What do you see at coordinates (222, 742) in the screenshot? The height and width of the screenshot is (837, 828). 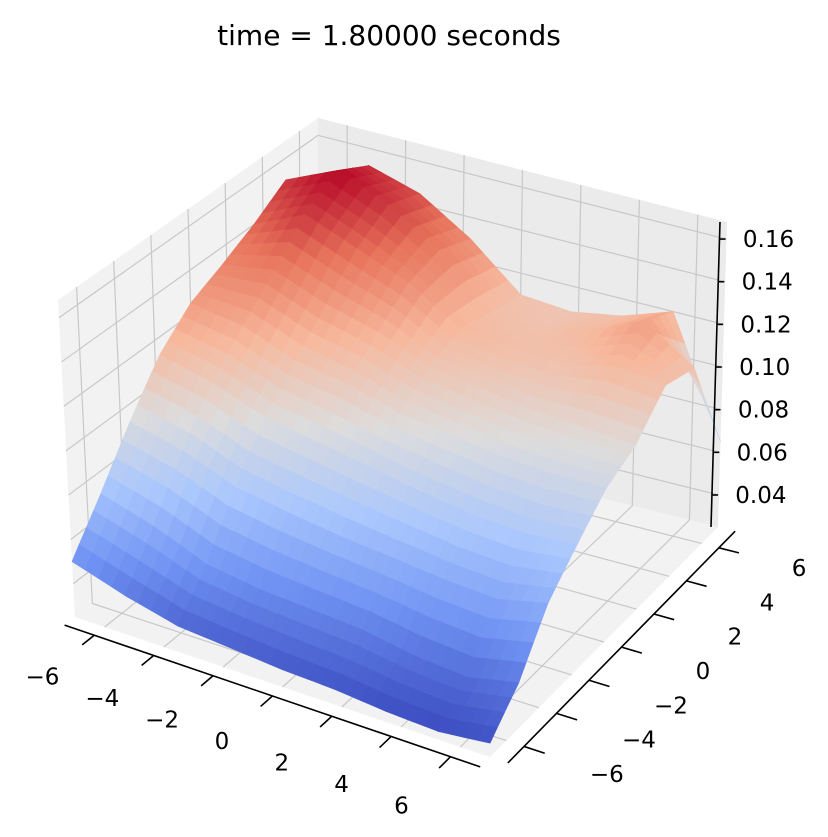 I see `x-tick-label: 0` at bounding box center [222, 742].